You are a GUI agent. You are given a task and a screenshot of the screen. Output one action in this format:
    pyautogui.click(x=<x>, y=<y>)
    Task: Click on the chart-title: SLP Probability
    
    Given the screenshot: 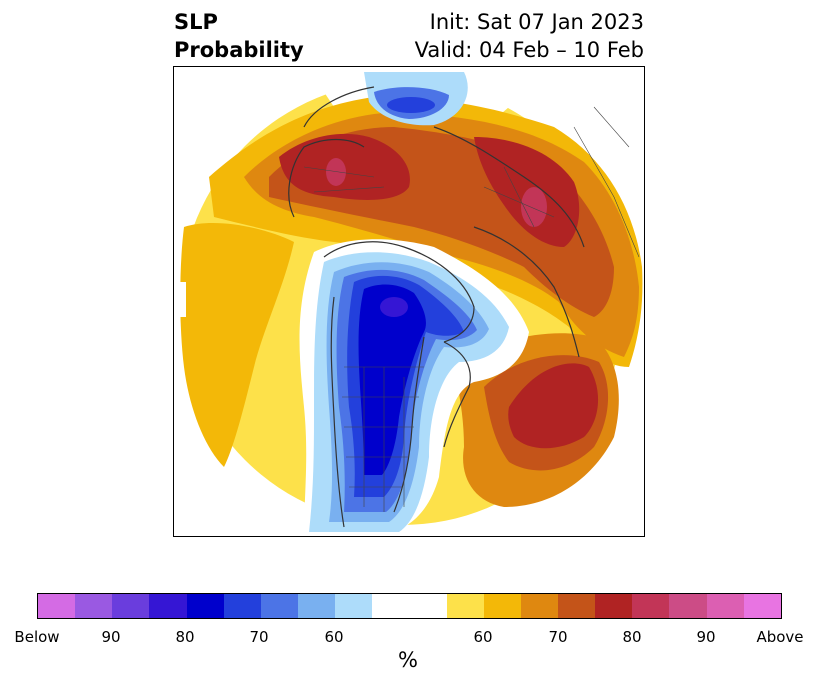 What is the action you would take?
    pyautogui.click(x=239, y=36)
    